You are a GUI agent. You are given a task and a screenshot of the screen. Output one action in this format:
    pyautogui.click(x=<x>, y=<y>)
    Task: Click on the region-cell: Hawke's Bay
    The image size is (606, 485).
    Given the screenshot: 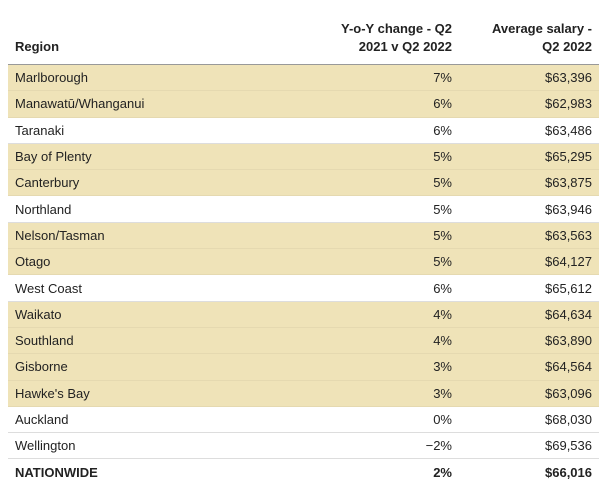 What is the action you would take?
    pyautogui.click(x=128, y=393)
    